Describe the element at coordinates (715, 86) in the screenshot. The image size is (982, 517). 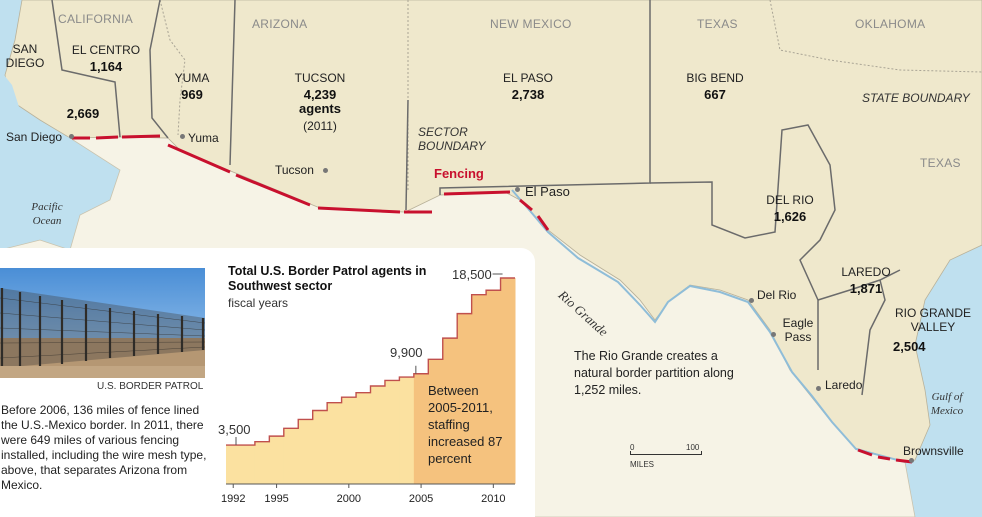
I see `sector-big-bend: BIG BEND 667` at that location.